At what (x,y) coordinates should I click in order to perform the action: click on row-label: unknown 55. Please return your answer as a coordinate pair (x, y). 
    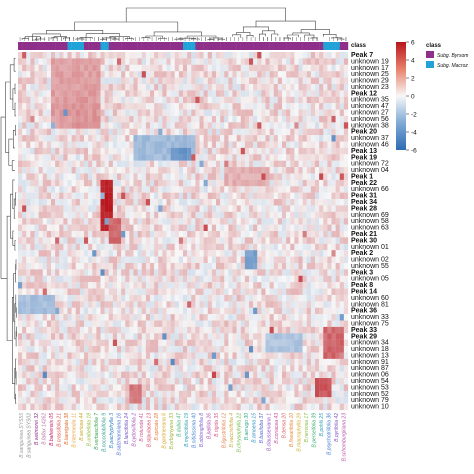
    Looking at the image, I should click on (370, 266).